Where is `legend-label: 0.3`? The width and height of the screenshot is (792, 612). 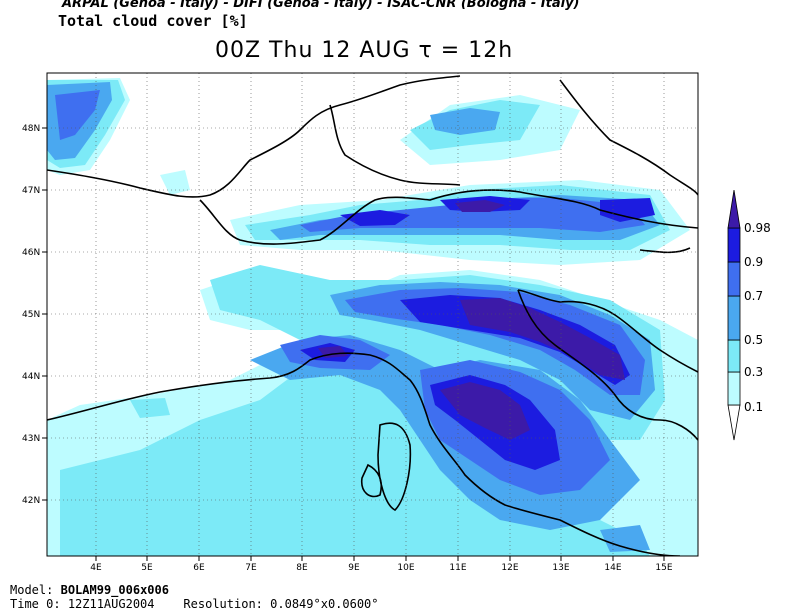
legend-label: 0.3 is located at coordinates (753, 372).